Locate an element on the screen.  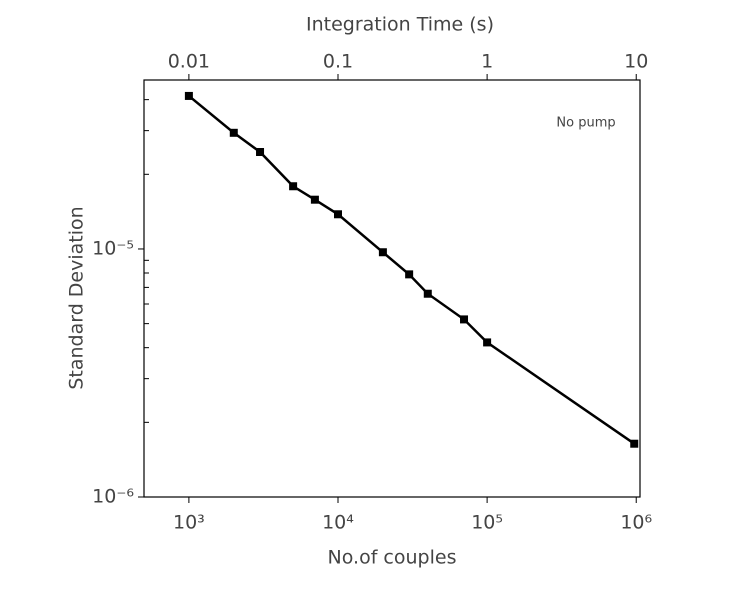
top-tick-label: 0.01 is located at coordinates (189, 62).